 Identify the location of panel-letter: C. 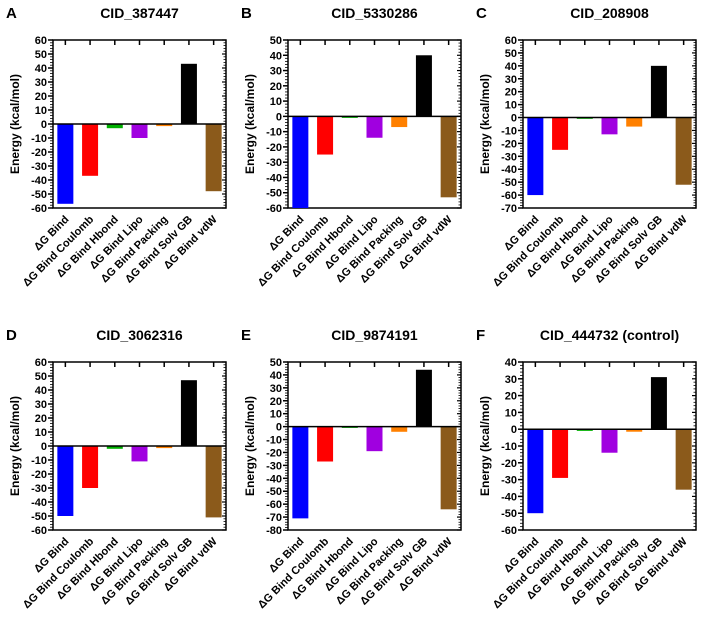
(481, 13).